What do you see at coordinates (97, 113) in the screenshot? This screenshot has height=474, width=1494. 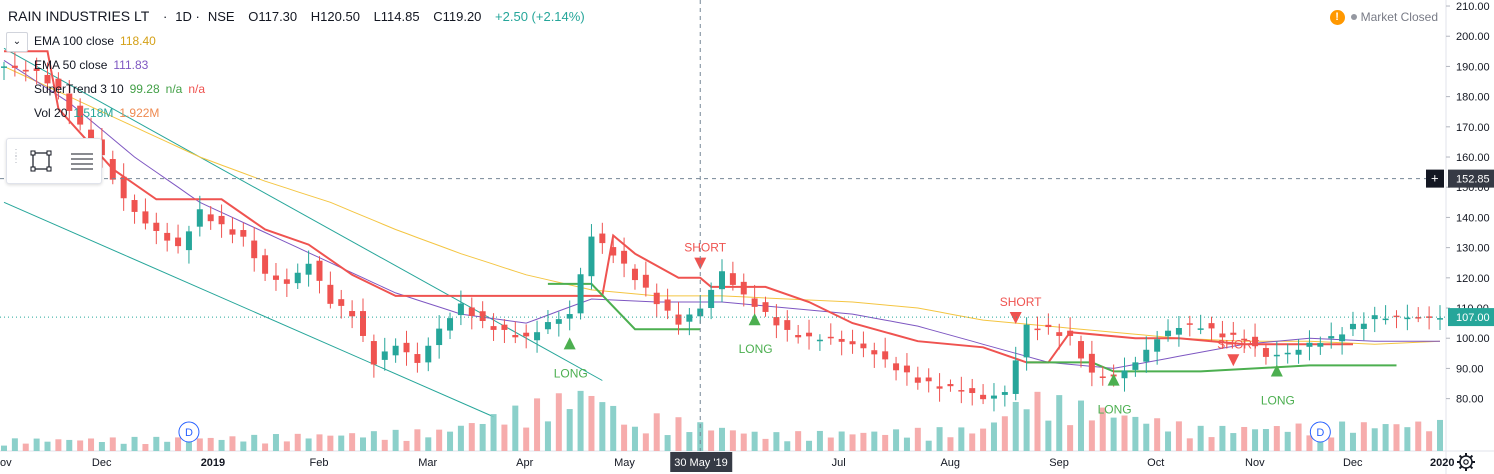 I see `volume-legend: Vol 20 1.518M 1.922M` at bounding box center [97, 113].